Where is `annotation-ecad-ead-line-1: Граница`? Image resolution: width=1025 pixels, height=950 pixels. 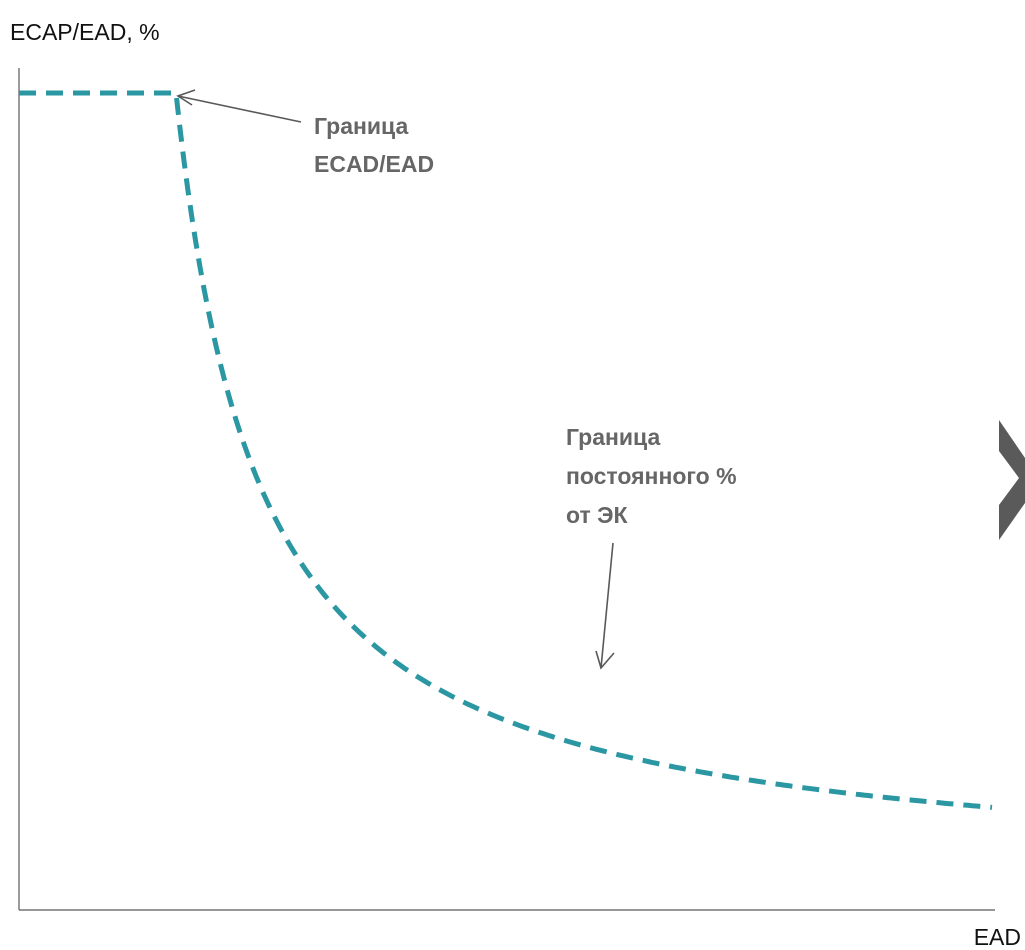 annotation-ecad-ead-line-1: Граница is located at coordinates (361, 126).